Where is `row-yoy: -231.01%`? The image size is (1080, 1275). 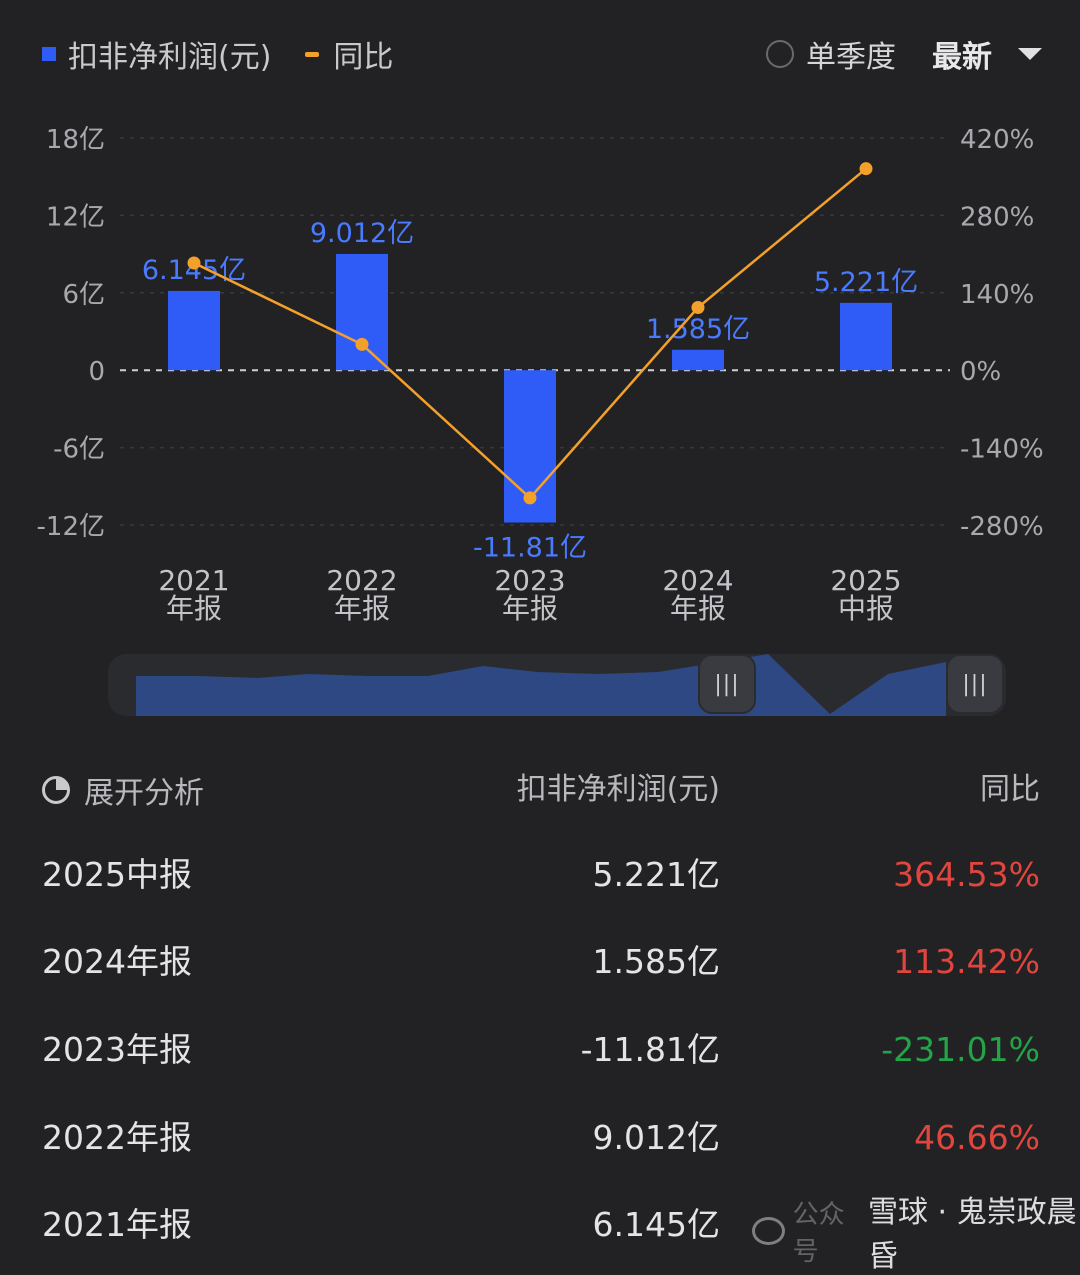 row-yoy: -231.01% is located at coordinates (960, 1049).